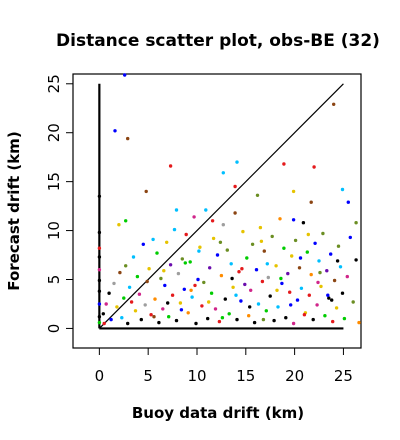 The height and width of the screenshot is (440, 400). Describe the element at coordinates (54, 230) in the screenshot. I see `y-tick-label: 10` at that location.